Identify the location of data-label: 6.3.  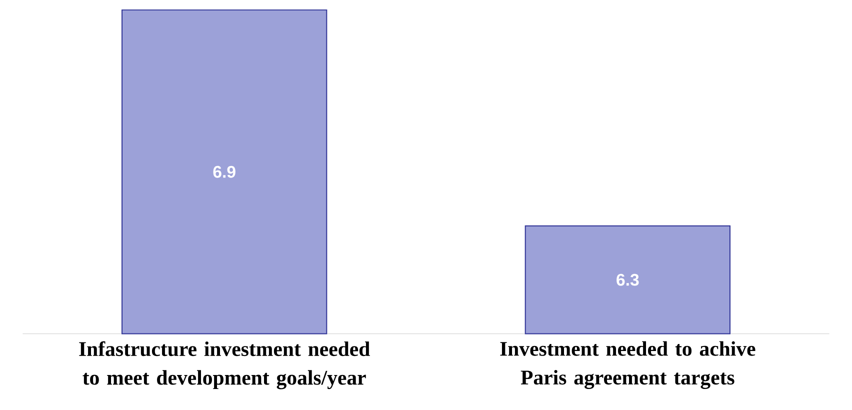
(627, 280).